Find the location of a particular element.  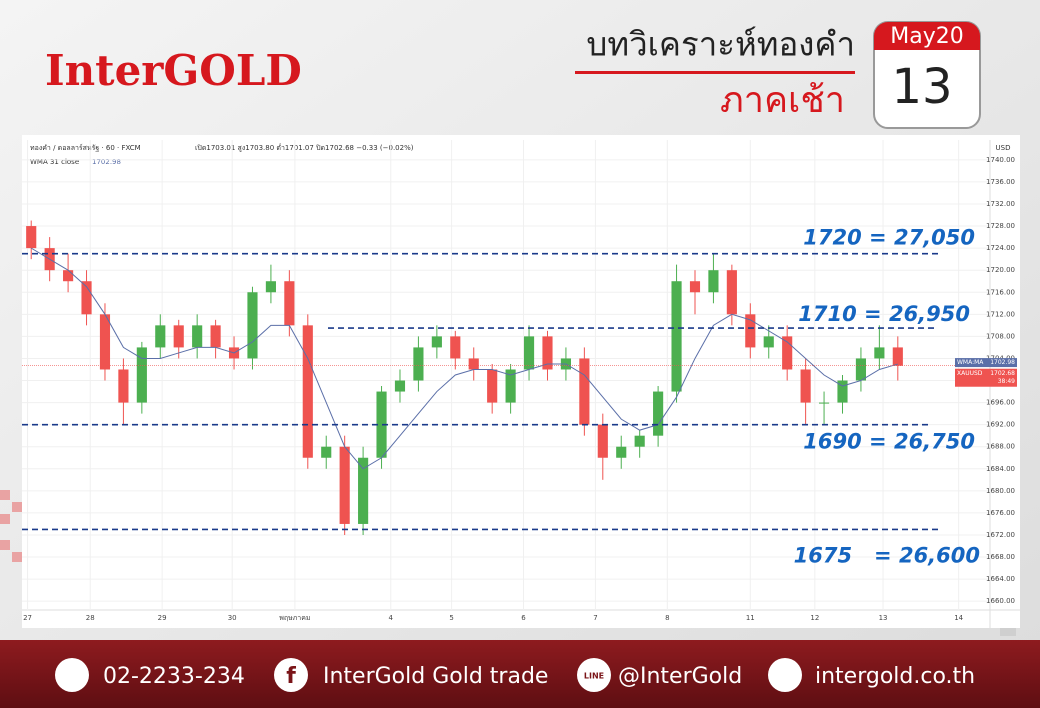

y-tick-label: 1708.00 is located at coordinates (1000, 336).